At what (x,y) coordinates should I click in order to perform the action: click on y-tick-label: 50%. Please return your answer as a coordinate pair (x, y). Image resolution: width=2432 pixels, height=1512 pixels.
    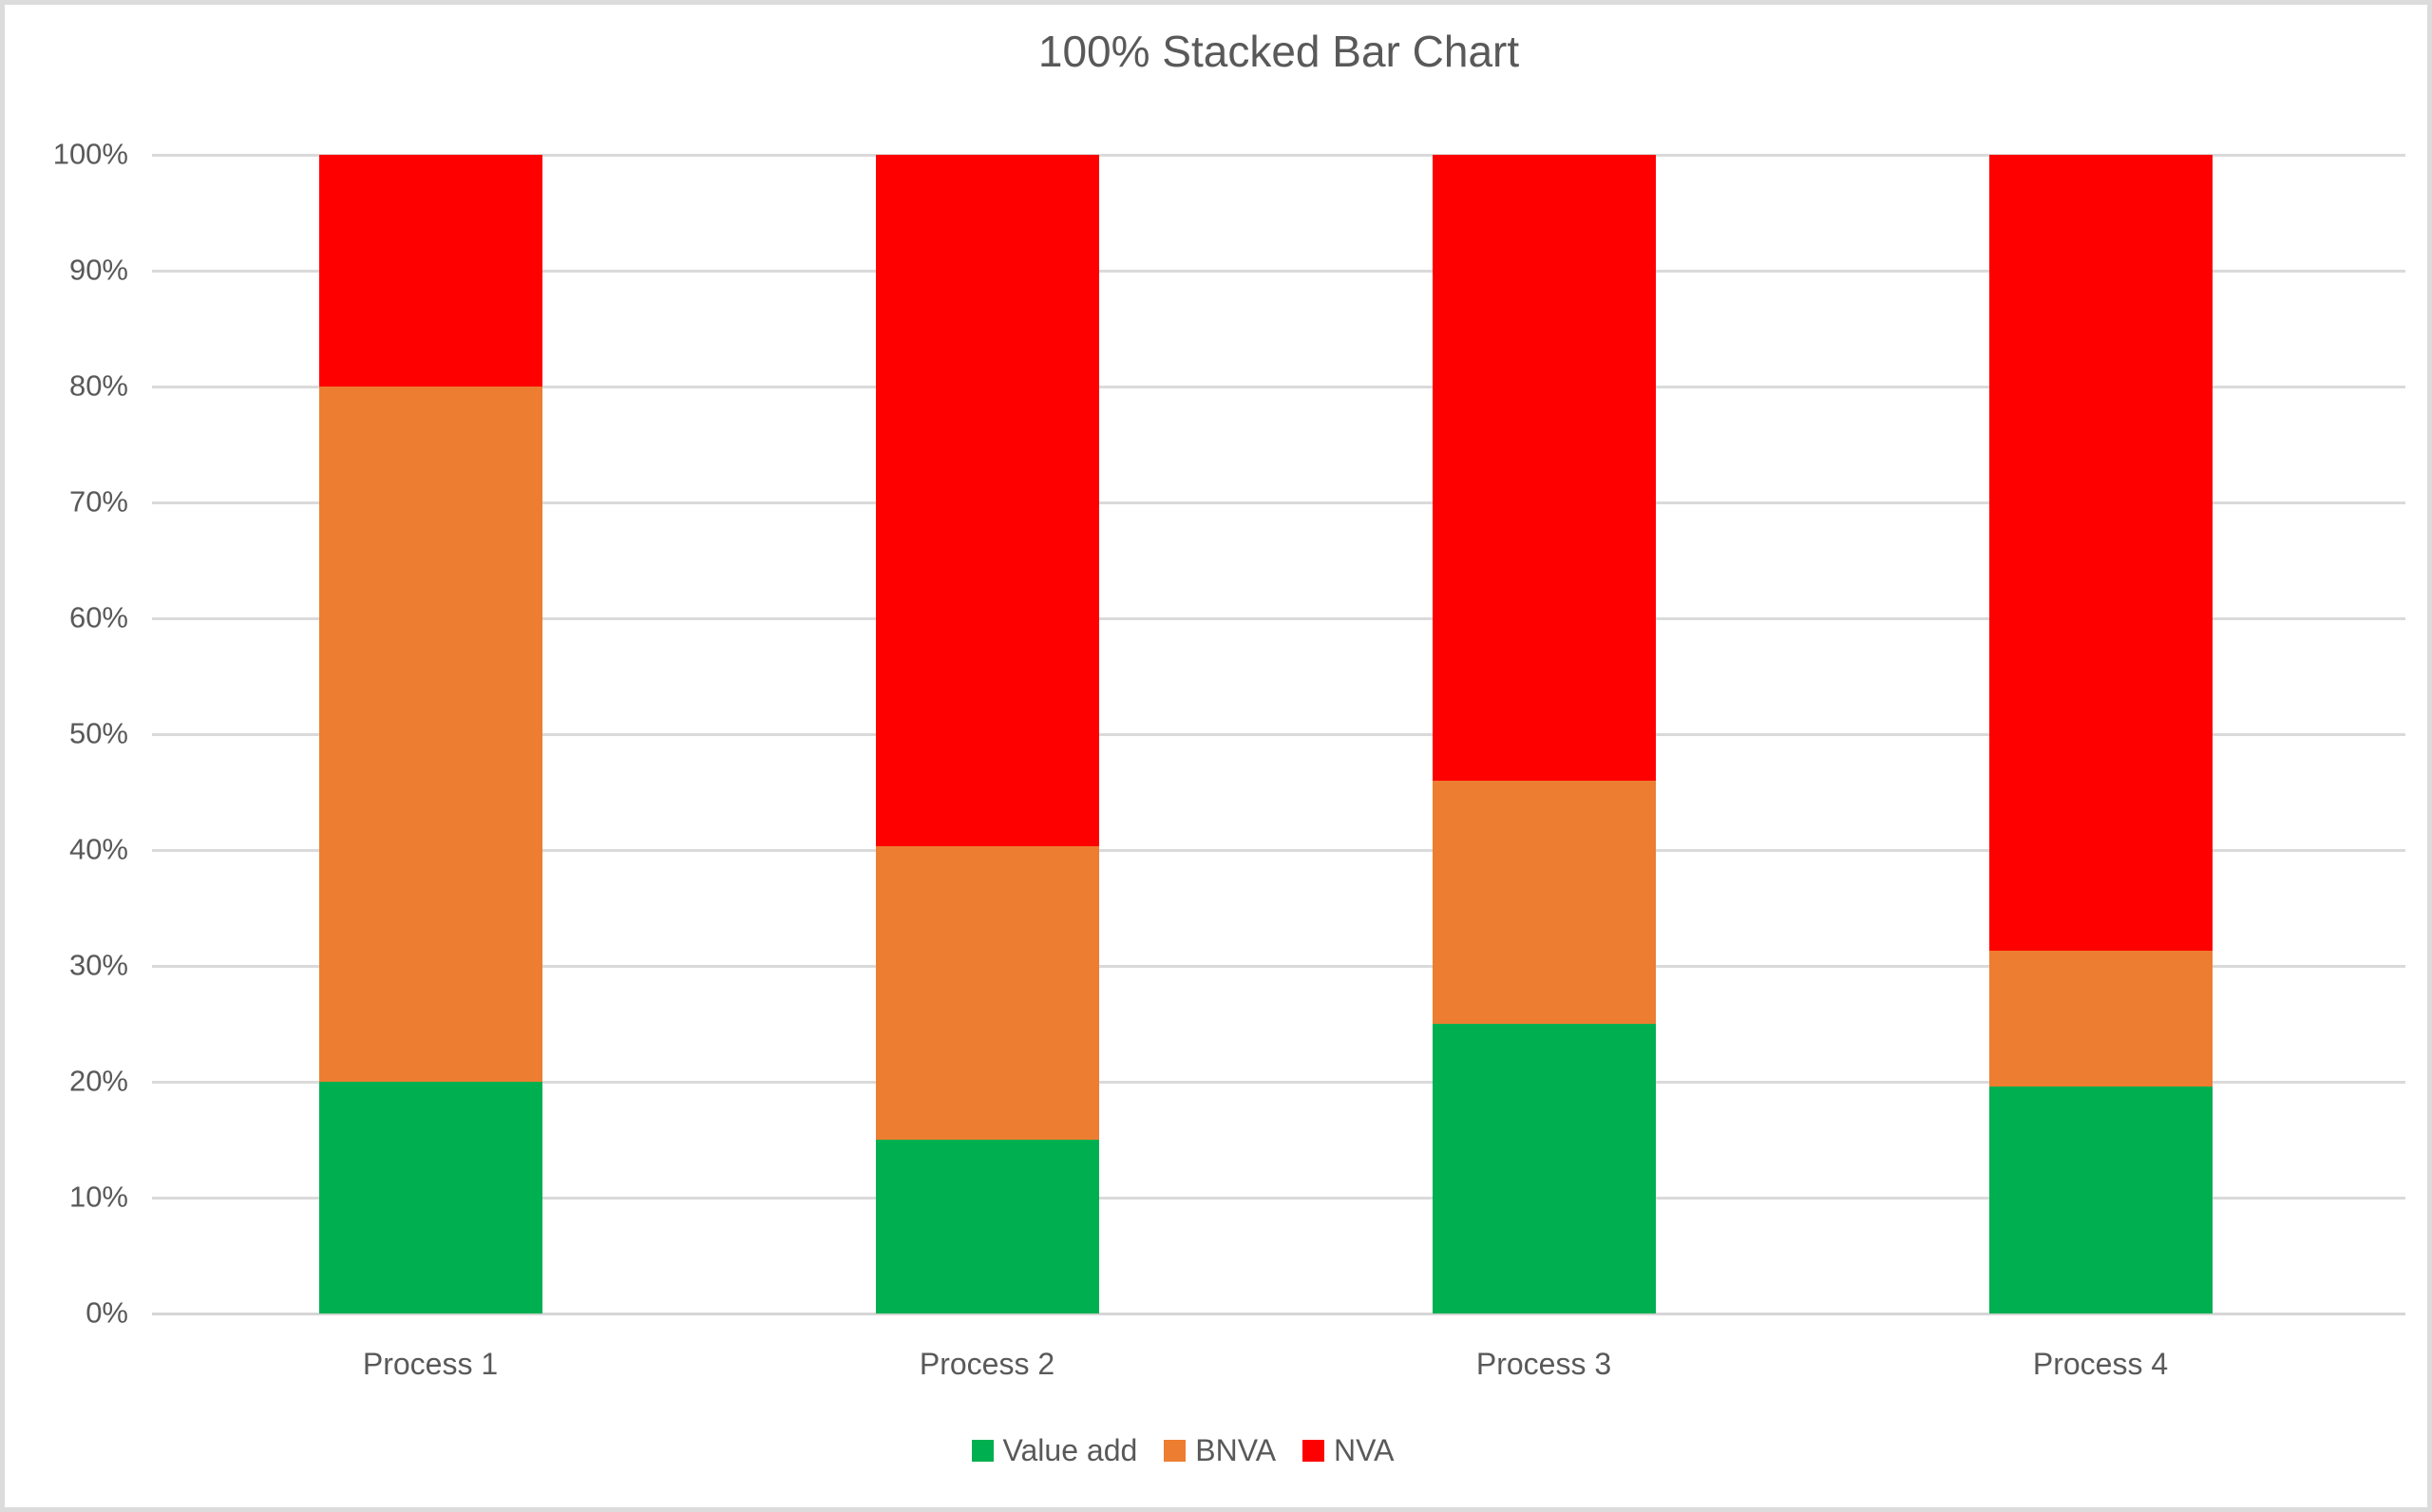
    Looking at the image, I should click on (98, 733).